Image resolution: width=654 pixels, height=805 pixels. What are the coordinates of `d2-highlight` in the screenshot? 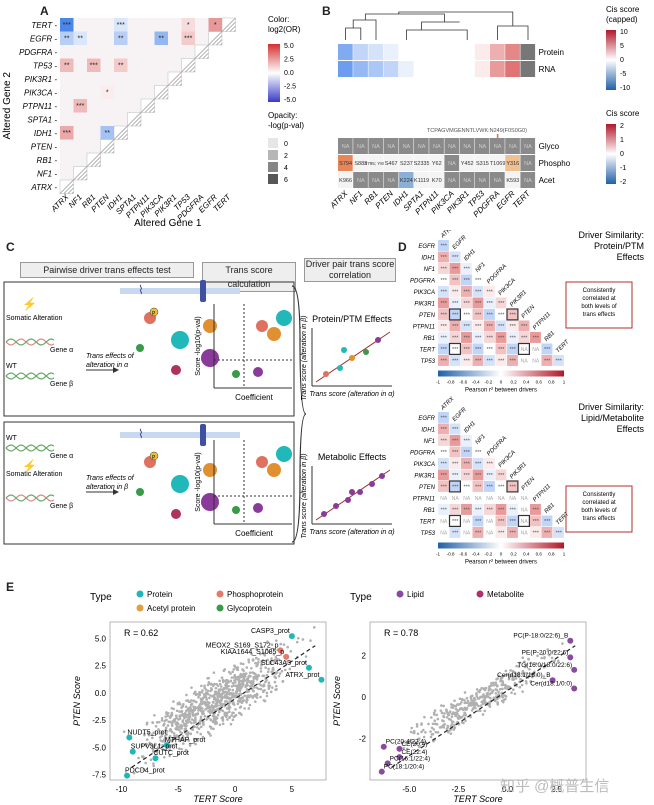 It's located at (512, 486).